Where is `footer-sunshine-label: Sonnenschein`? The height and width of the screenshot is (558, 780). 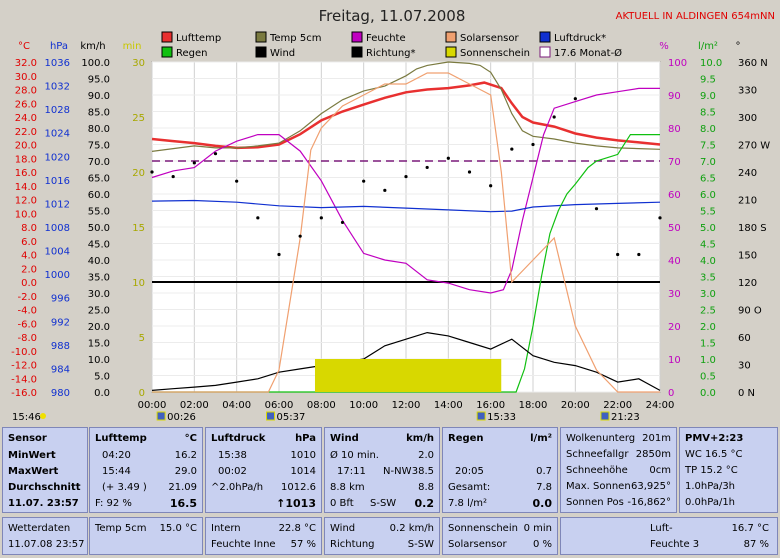 footer-sunshine-label: Sonnenschein is located at coordinates (483, 528).